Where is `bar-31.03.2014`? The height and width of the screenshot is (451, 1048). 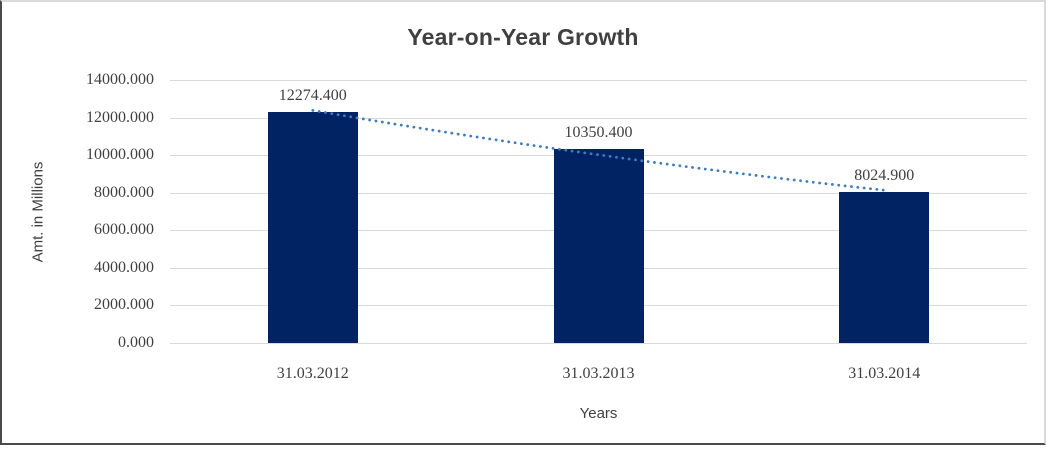 bar-31.03.2014 is located at coordinates (884, 267).